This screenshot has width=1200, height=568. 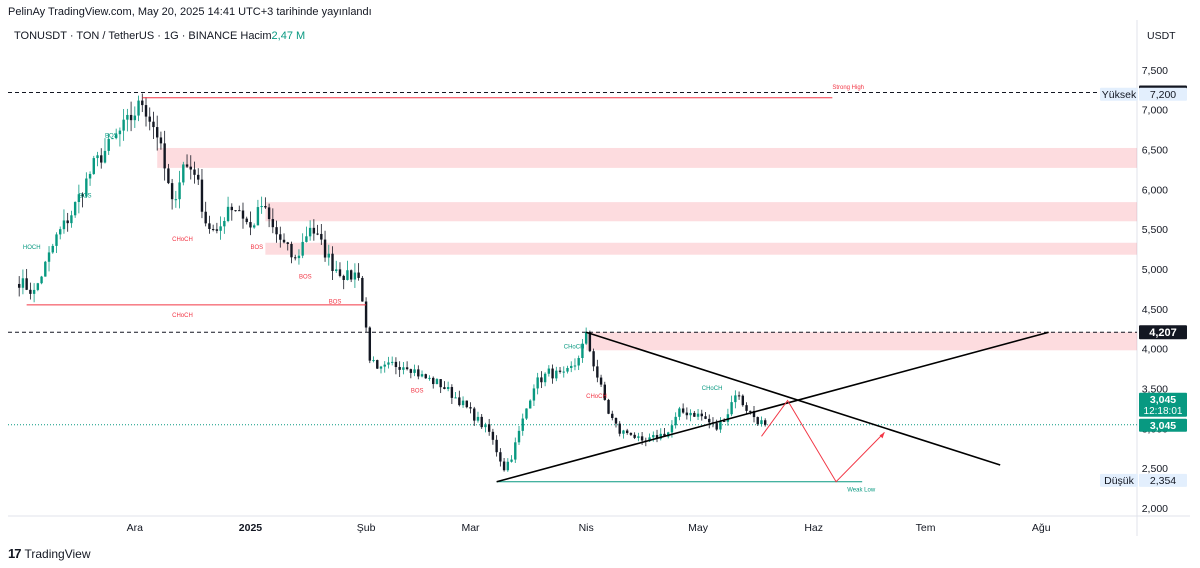 I want to click on price-tick-label: 6,000, so click(x=1155, y=190).